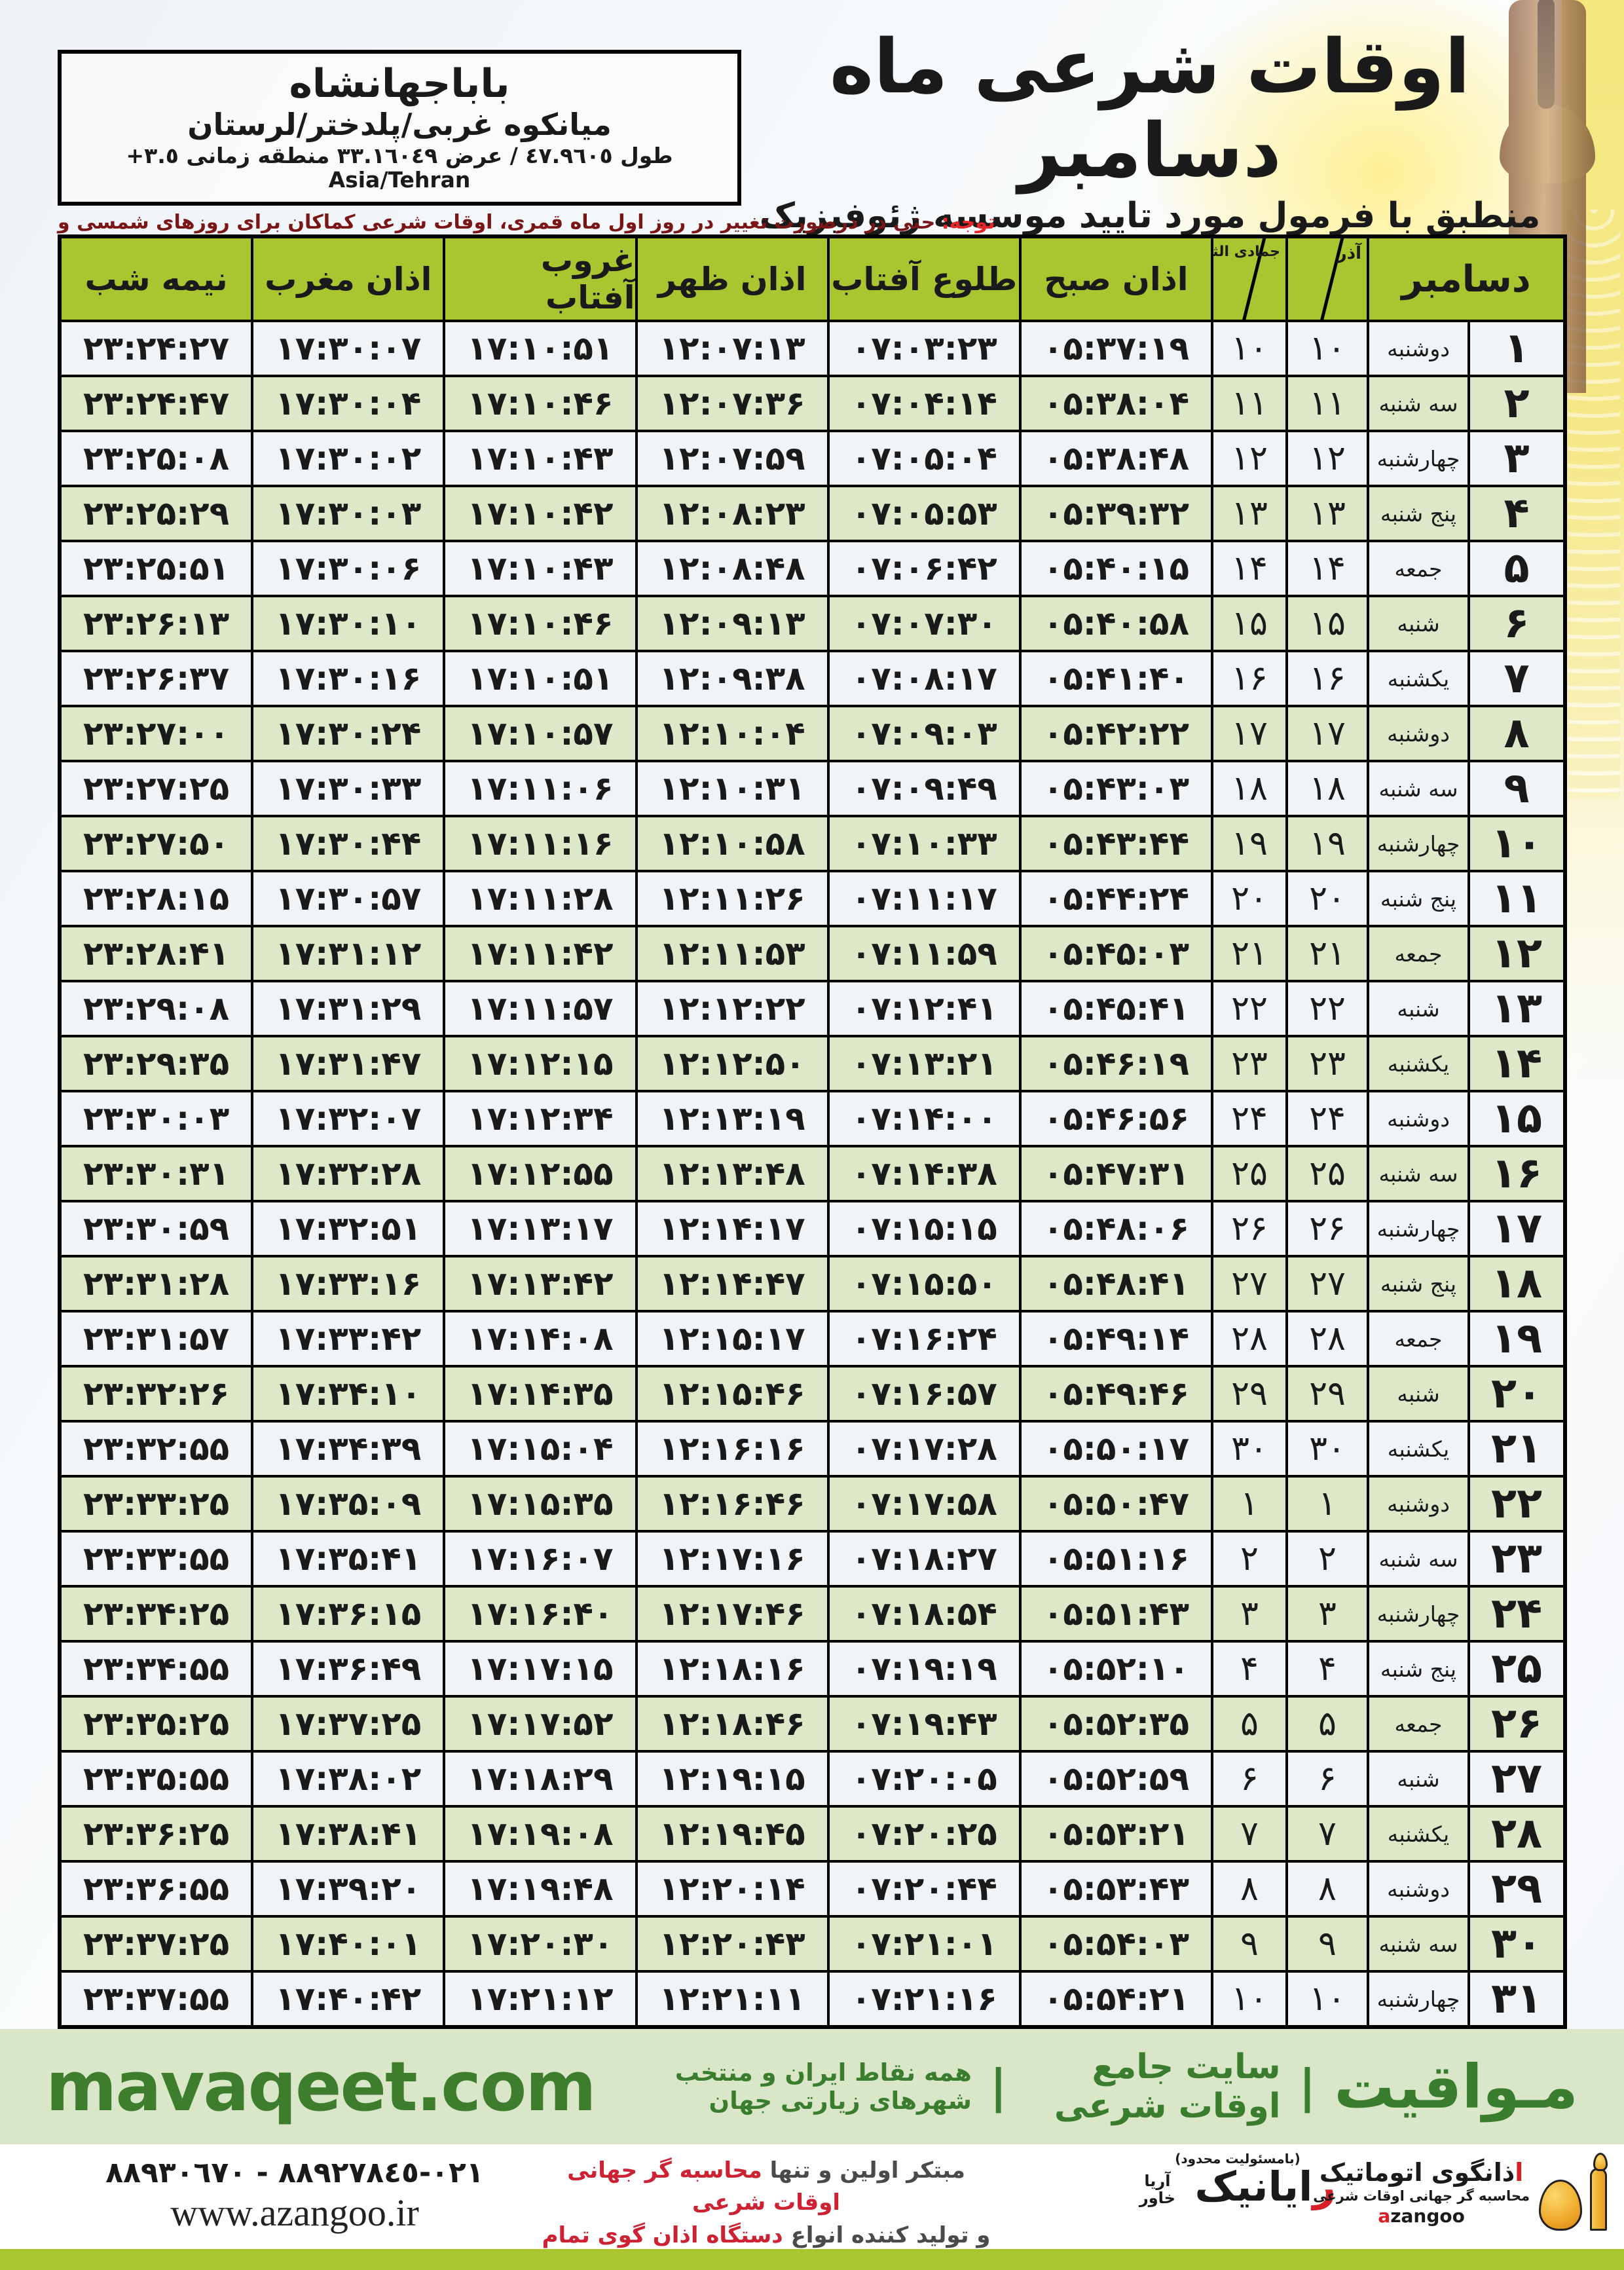  Describe the element at coordinates (1456, 2086) in the screenshot. I see `mavaqeet-brand-fa: مـواقیت` at that location.